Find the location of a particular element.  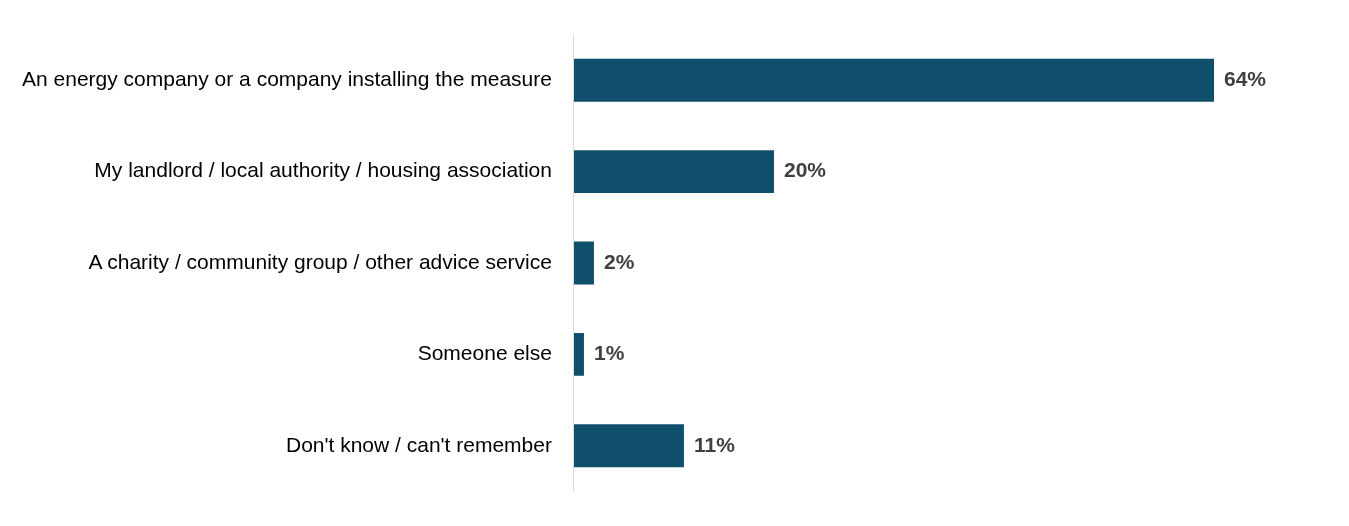

data-label: 20% is located at coordinates (805, 170).